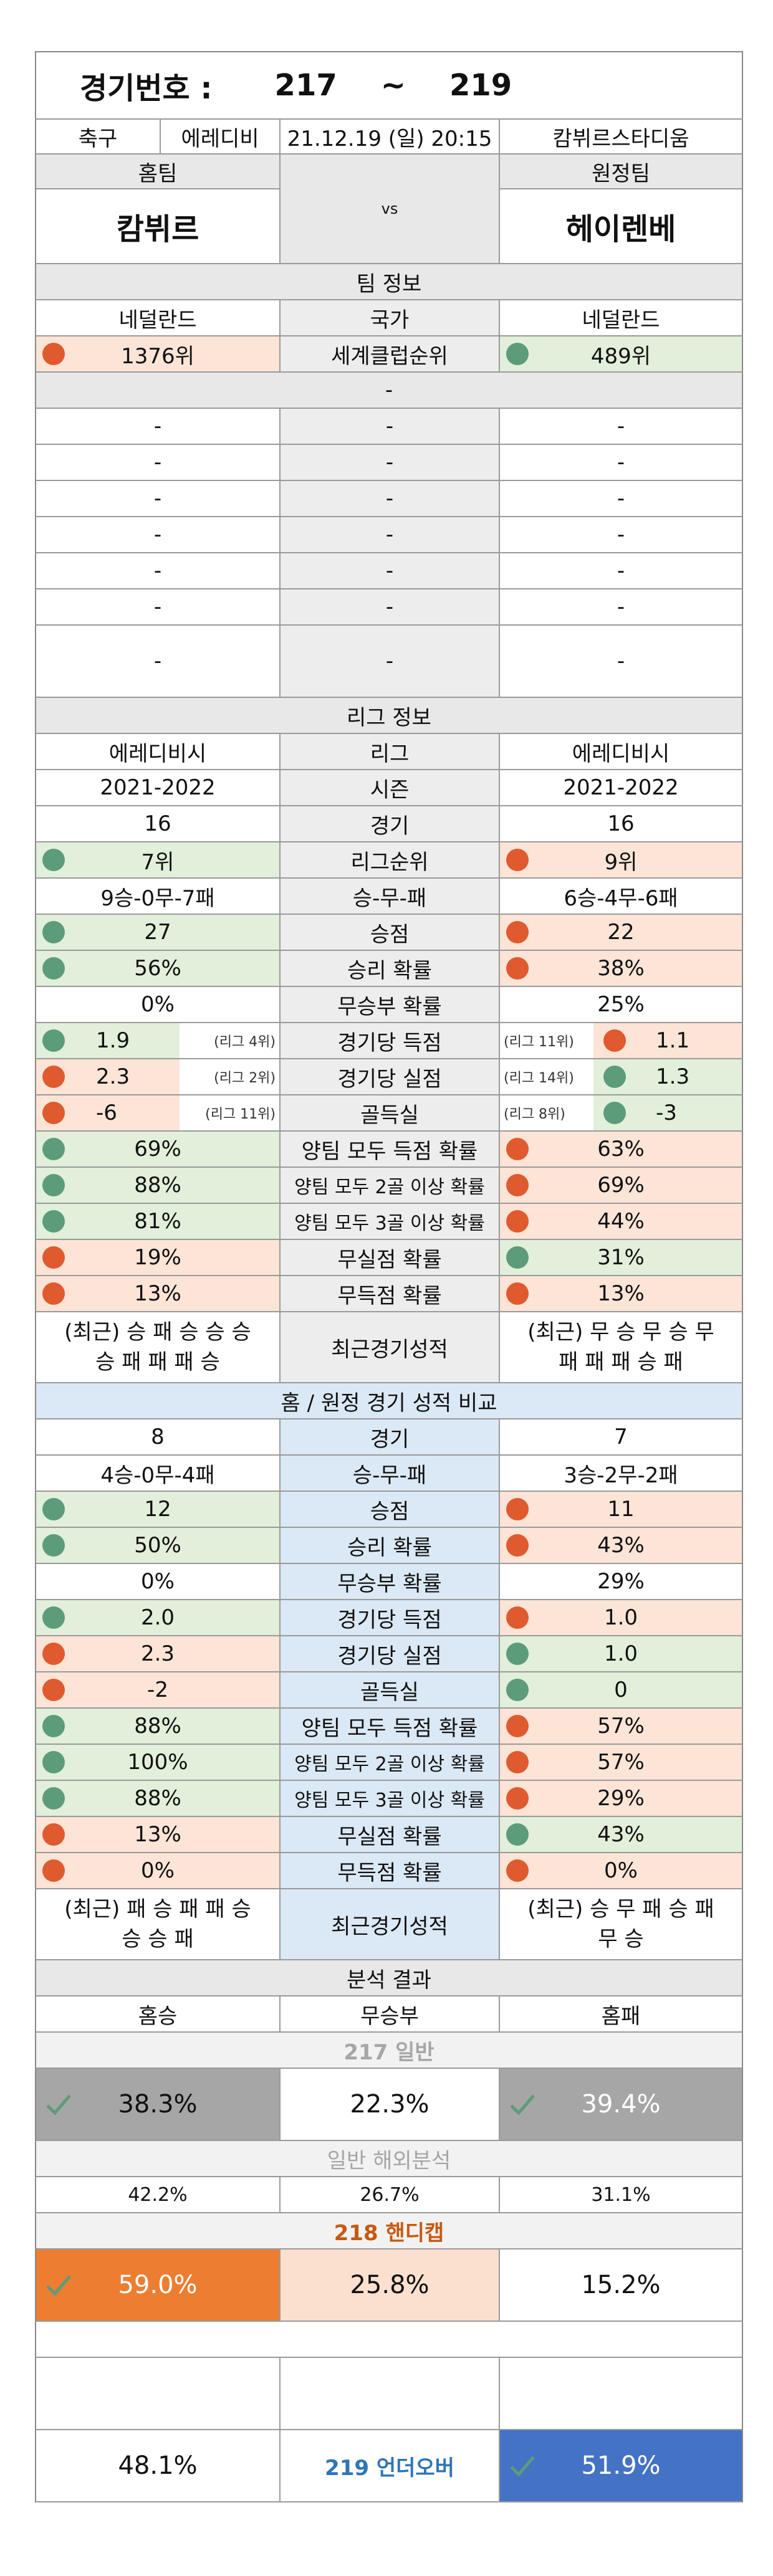 Image resolution: width=773 pixels, height=2576 pixels. I want to click on ha-clean-sheet-row: 13% 무실점 확률 43%, so click(389, 1835).